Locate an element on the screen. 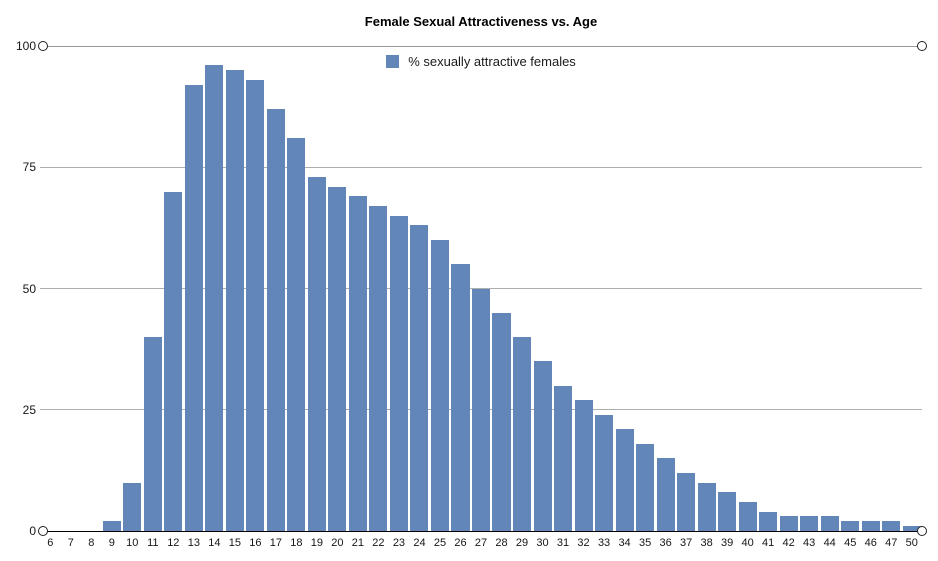 The image size is (938, 561). legend-label: % sexually attractive females is located at coordinates (492, 61).